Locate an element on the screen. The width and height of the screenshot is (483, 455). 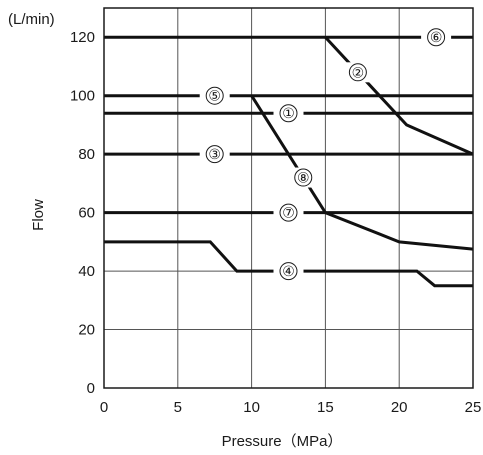
x-tick-label: 25 is located at coordinates (473, 407).